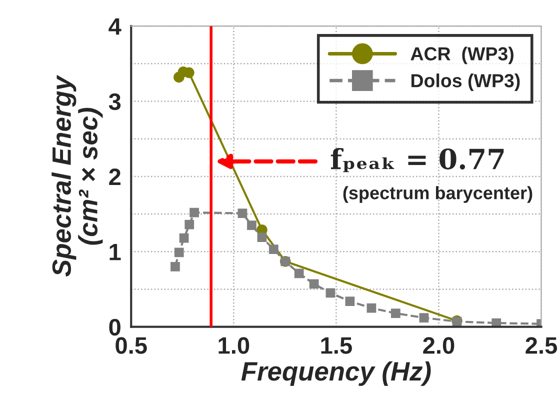 The width and height of the screenshot is (558, 401). I want to click on x-tick-label: 2.5, so click(542, 345).